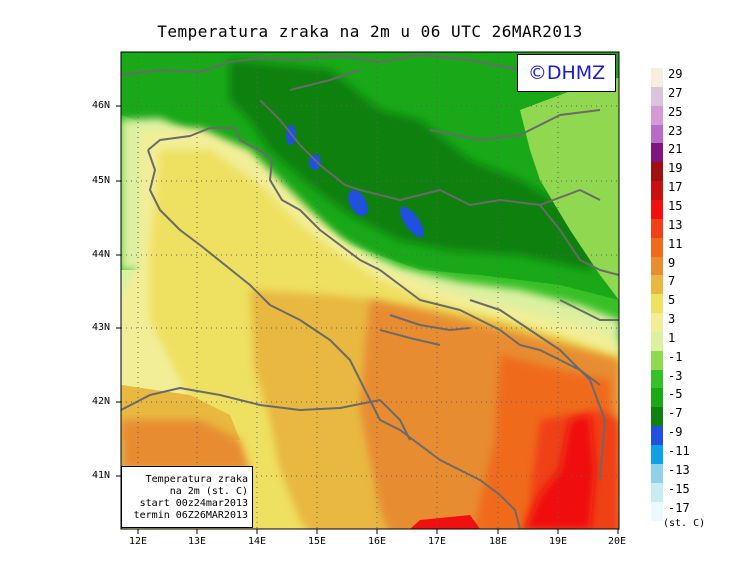 This screenshot has width=740, height=582. I want to click on legend-label: 23, so click(675, 130).